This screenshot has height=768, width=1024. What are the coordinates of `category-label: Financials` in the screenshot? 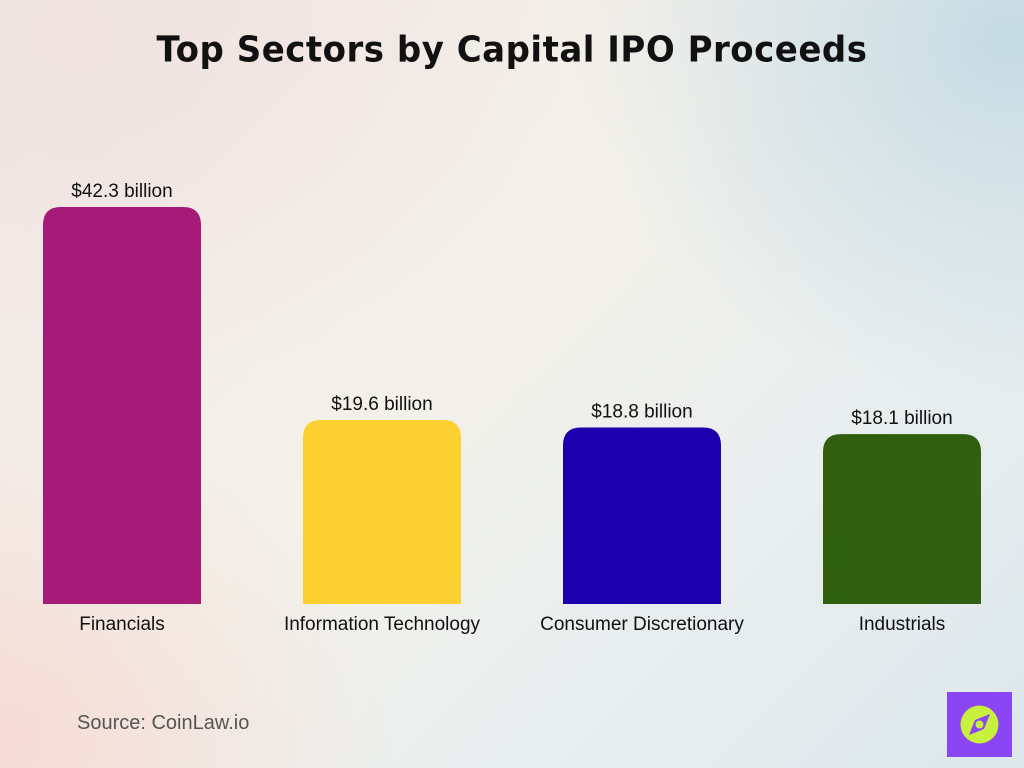 It's located at (122, 624).